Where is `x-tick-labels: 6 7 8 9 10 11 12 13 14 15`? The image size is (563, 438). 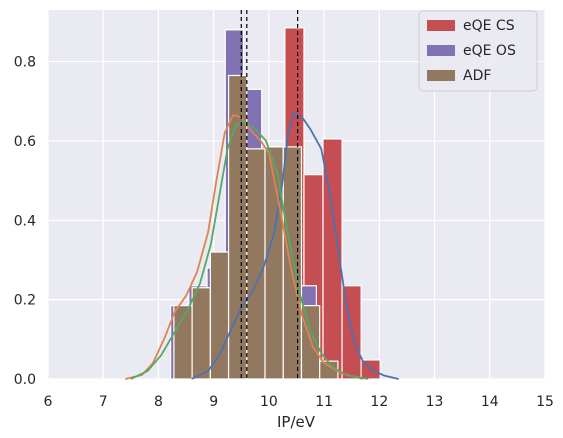 x-tick-labels: 6 7 8 9 10 11 12 13 14 15 is located at coordinates (299, 402).